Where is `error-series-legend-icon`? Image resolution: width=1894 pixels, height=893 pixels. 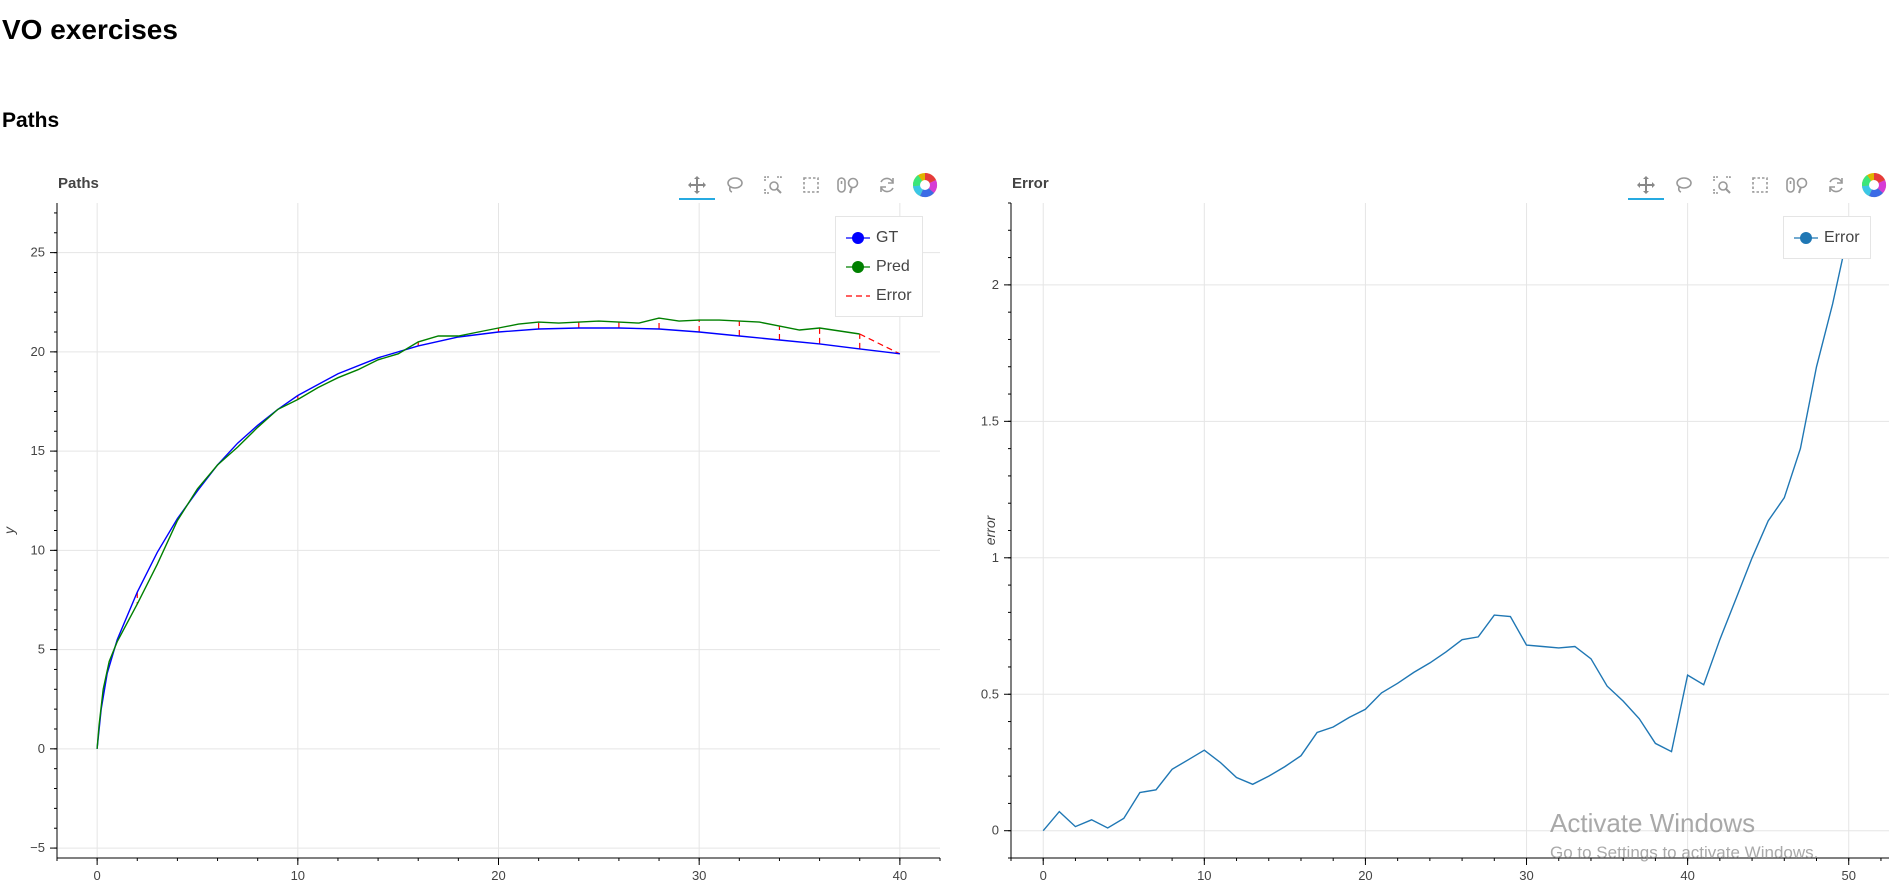
error-series-legend-icon is located at coordinates (1806, 237).